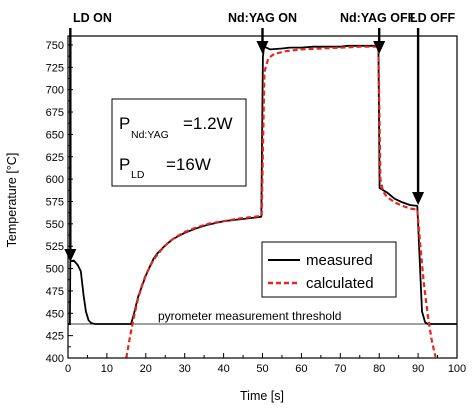  Describe the element at coordinates (457, 369) in the screenshot. I see `x-tick-label: 100` at that location.